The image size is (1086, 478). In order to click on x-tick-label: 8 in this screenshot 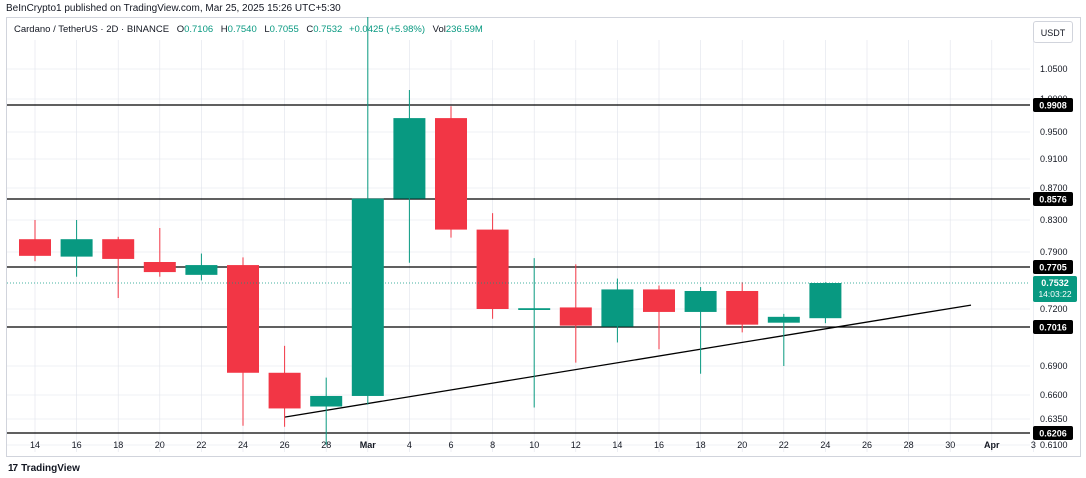, I will do `click(492, 445)`.